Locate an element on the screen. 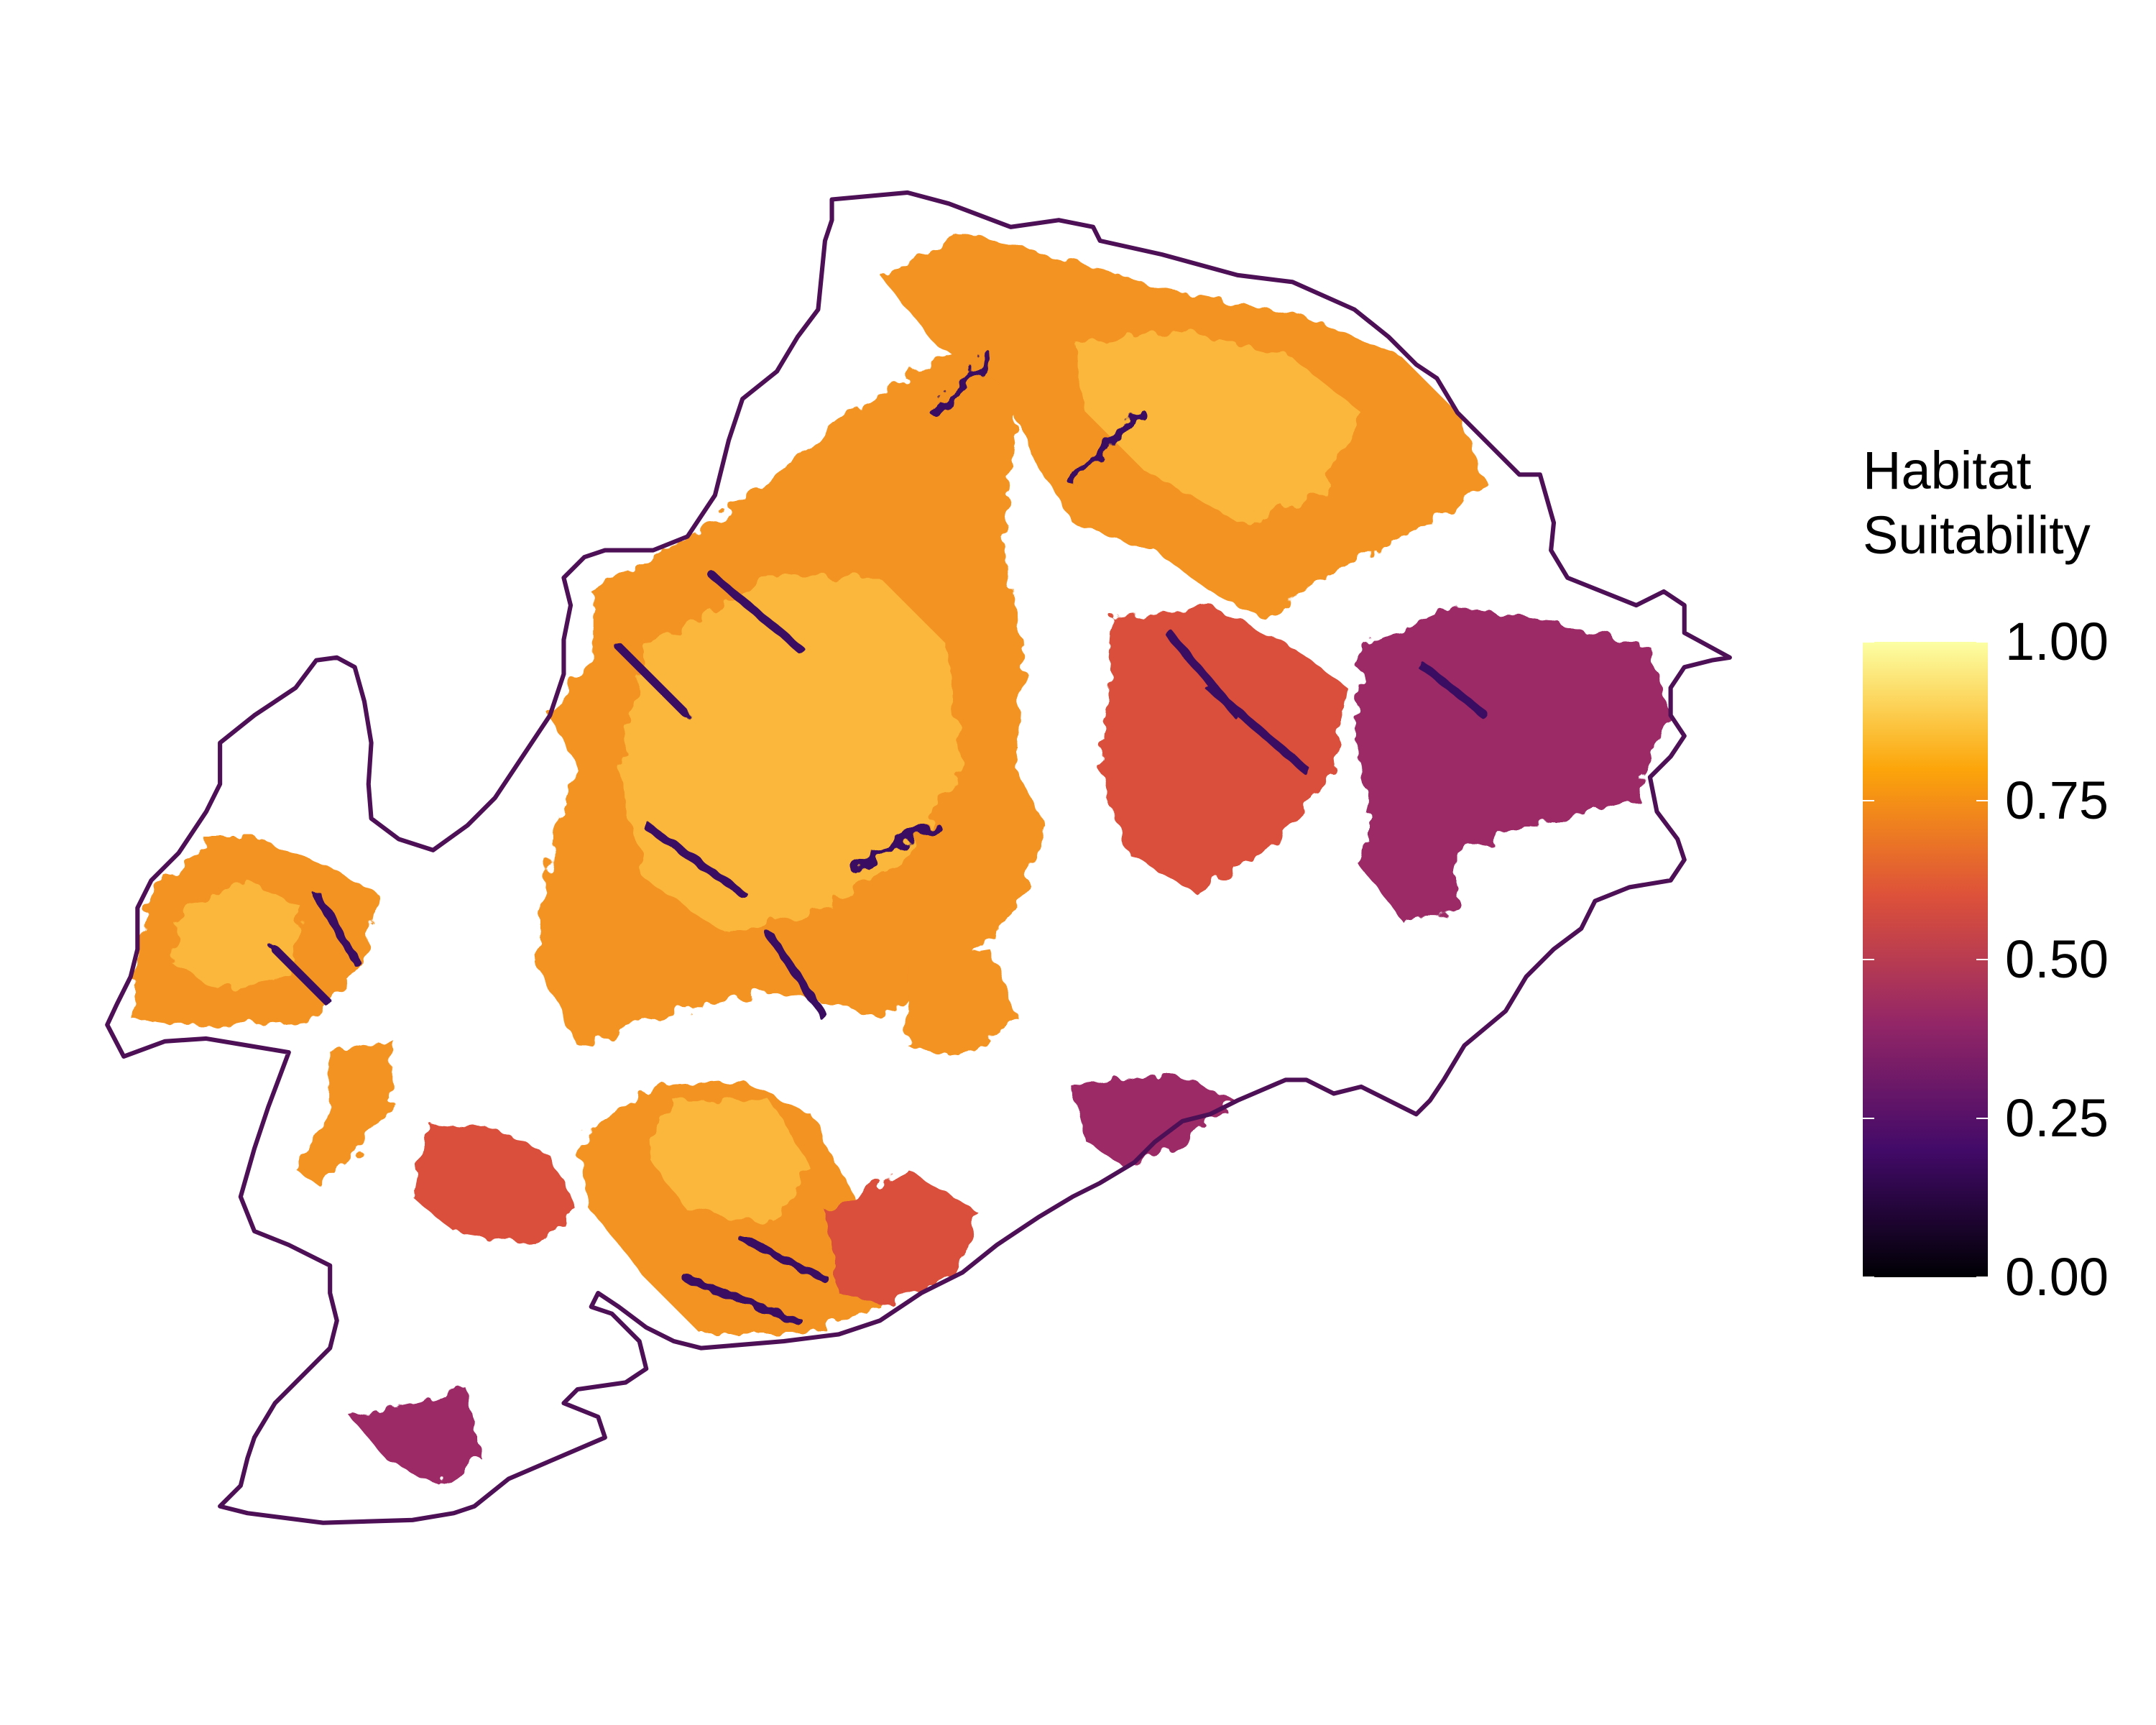 This screenshot has height=1725, width=2156. raster-patch-south-east is located at coordinates (901, 1238).